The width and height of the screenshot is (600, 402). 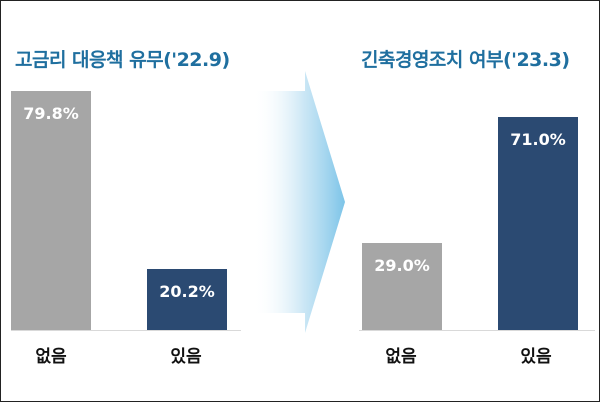 I want to click on category-label-yes-right: 있음, so click(x=536, y=357).